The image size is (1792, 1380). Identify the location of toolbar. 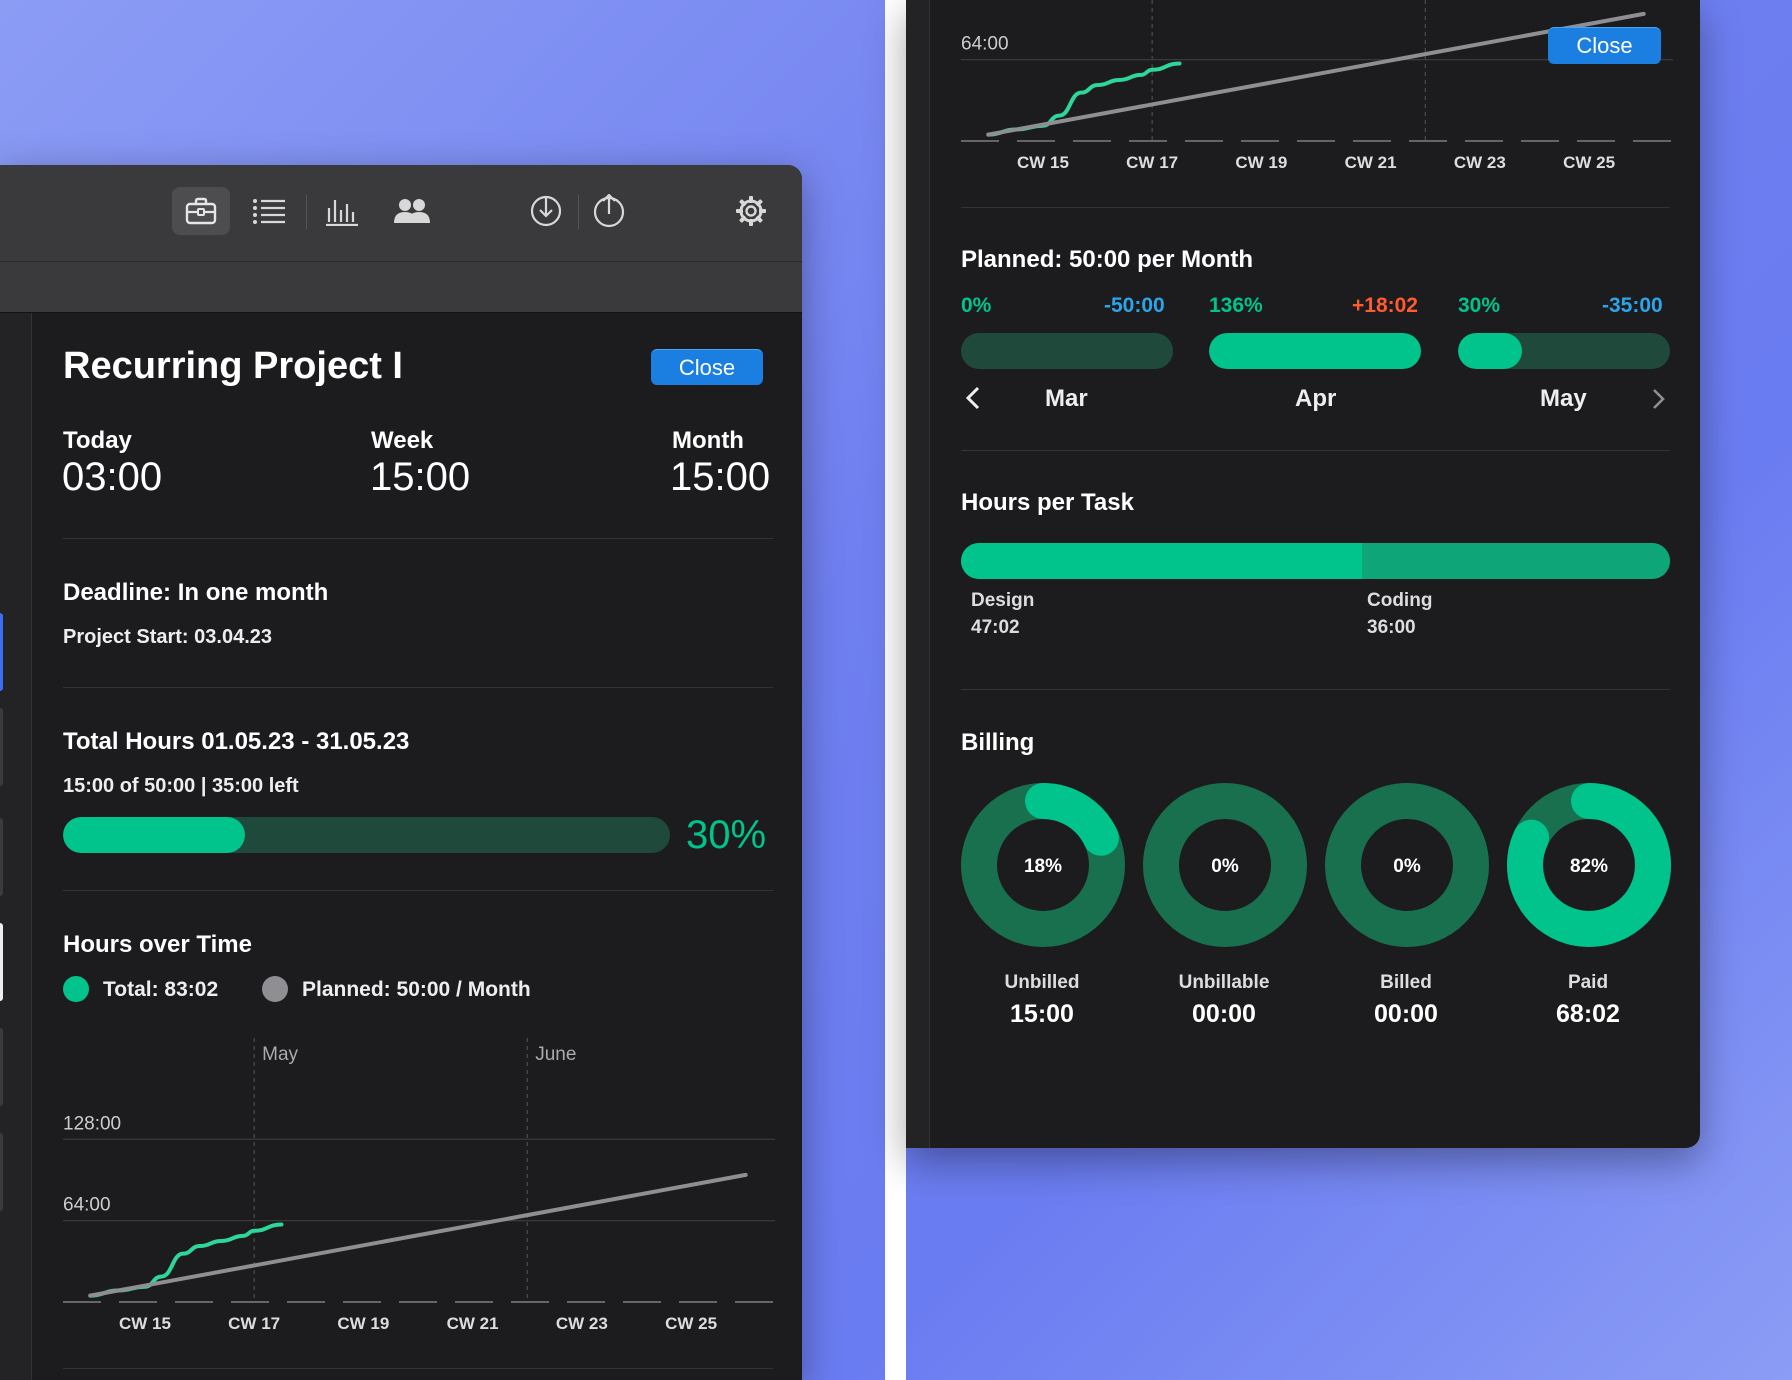
(401, 213).